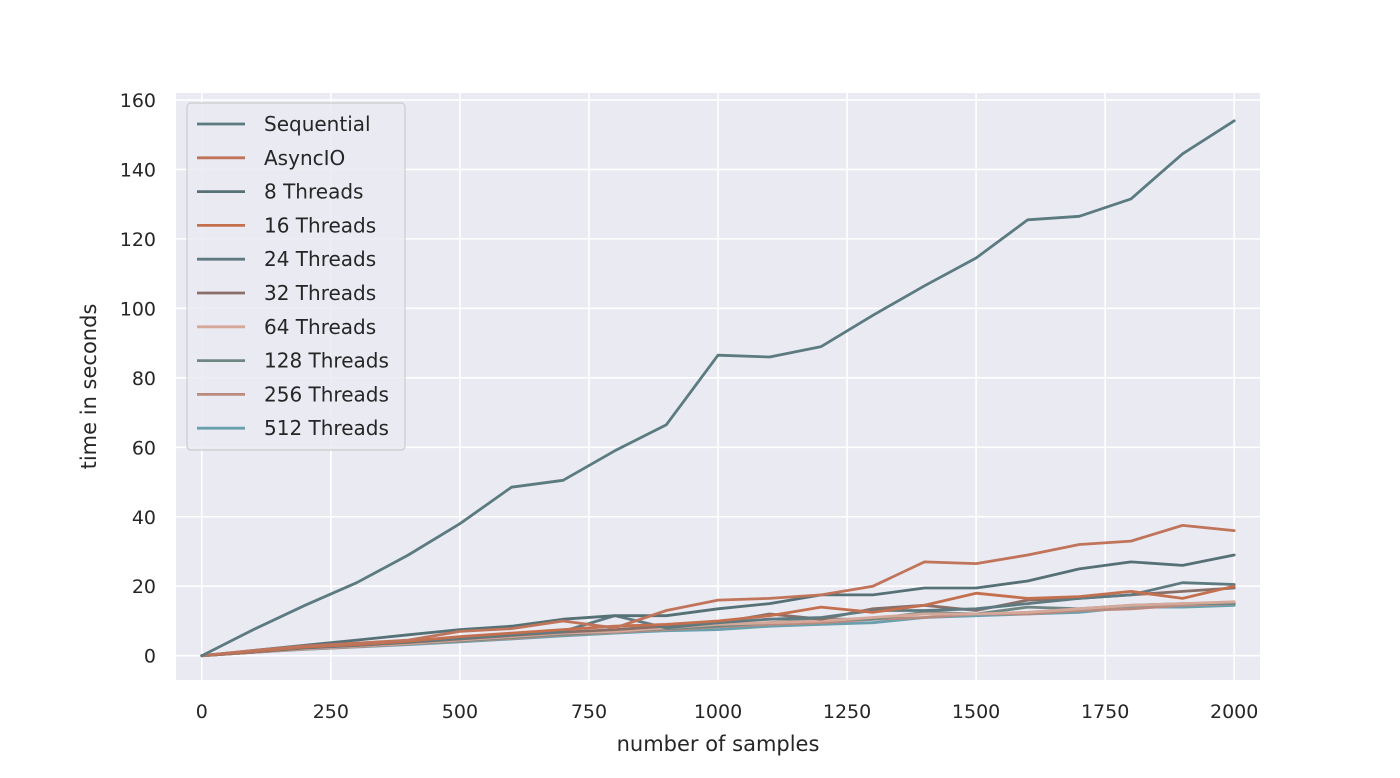  I want to click on legend-entry-label: 128 Threads, so click(326, 361).